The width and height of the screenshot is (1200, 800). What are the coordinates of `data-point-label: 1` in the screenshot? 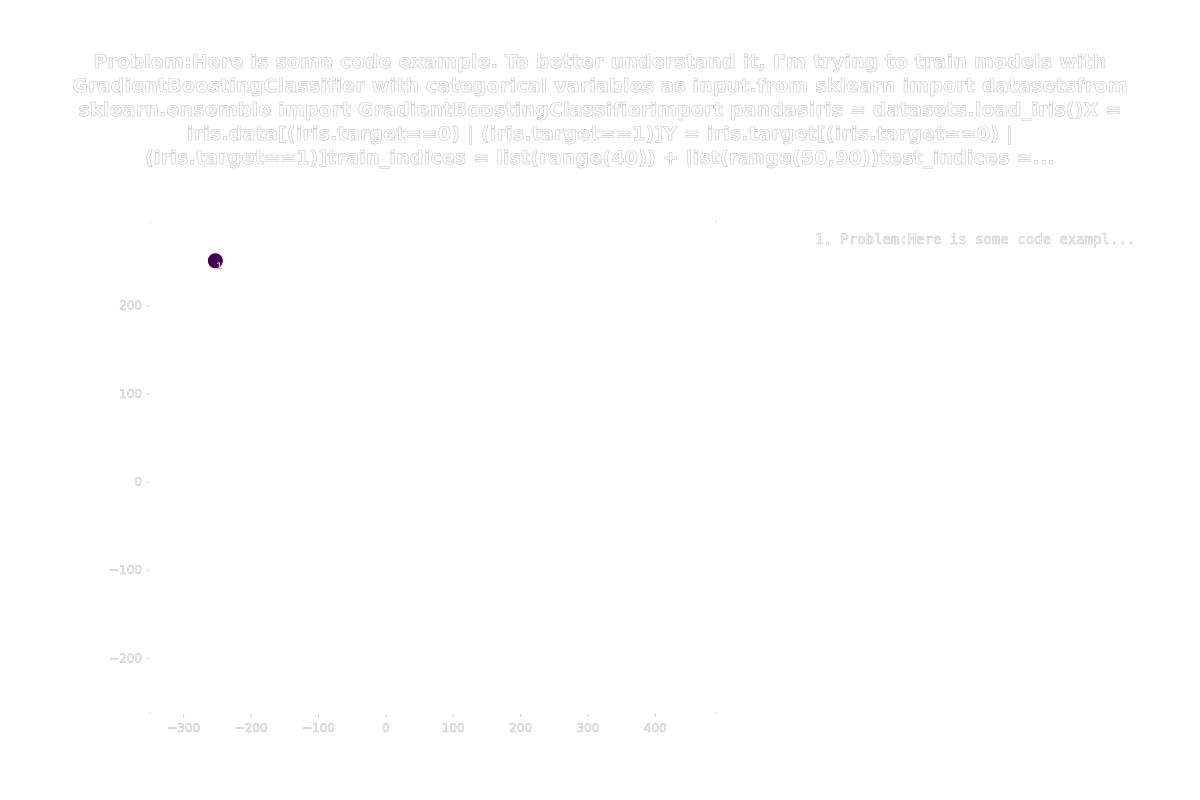 It's located at (219, 267).